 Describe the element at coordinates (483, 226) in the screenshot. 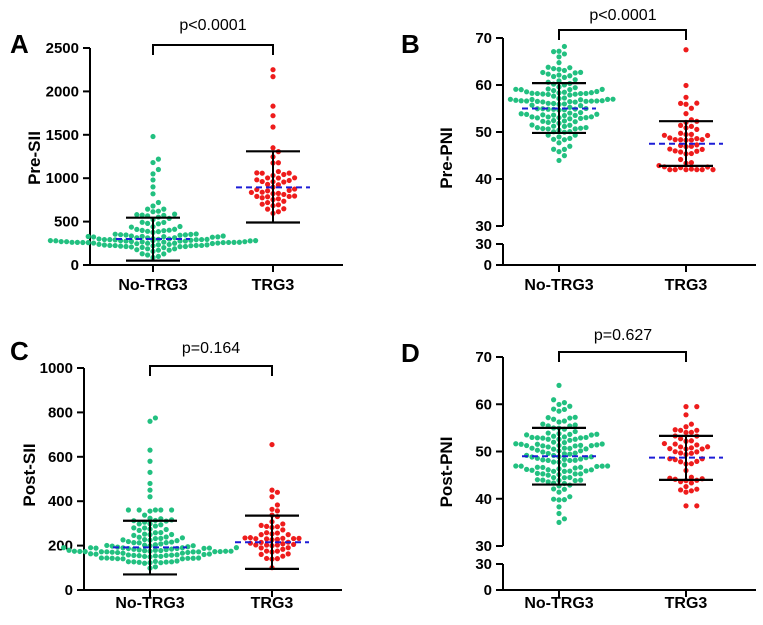

I see `y-tick-label: 30` at that location.